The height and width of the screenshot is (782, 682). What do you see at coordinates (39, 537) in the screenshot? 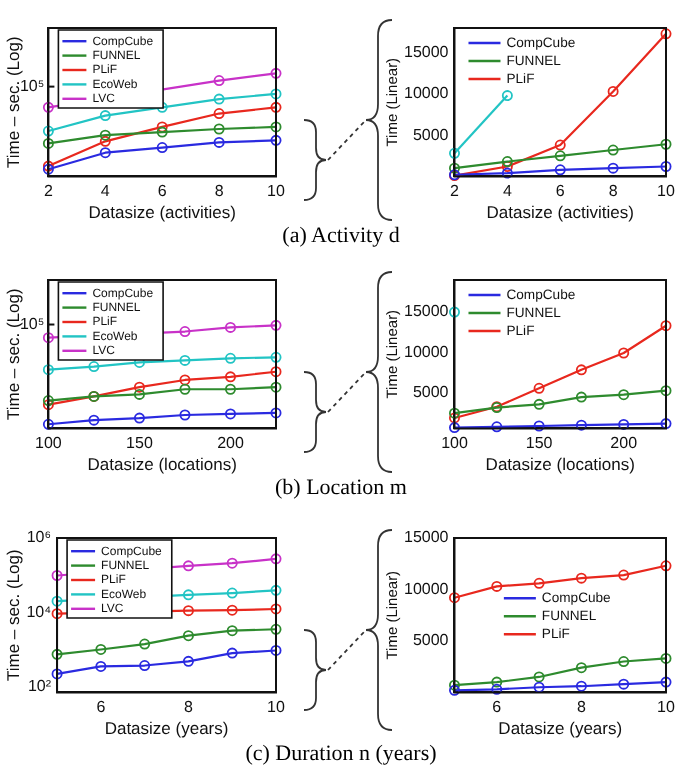
I see `y-tick-label: 10⁶` at bounding box center [39, 537].